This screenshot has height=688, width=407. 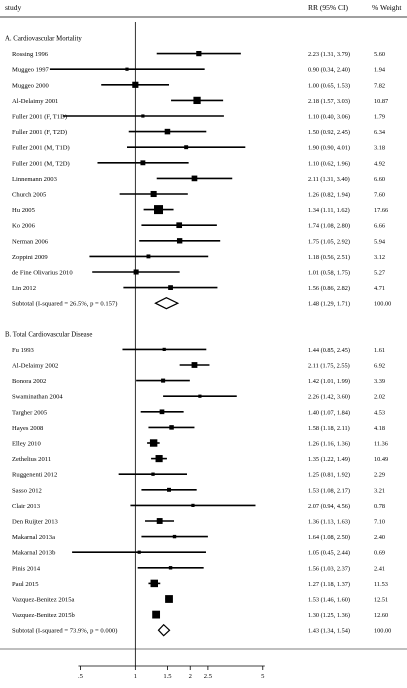 I want to click on study-weight: 6.66, so click(x=379, y=226).